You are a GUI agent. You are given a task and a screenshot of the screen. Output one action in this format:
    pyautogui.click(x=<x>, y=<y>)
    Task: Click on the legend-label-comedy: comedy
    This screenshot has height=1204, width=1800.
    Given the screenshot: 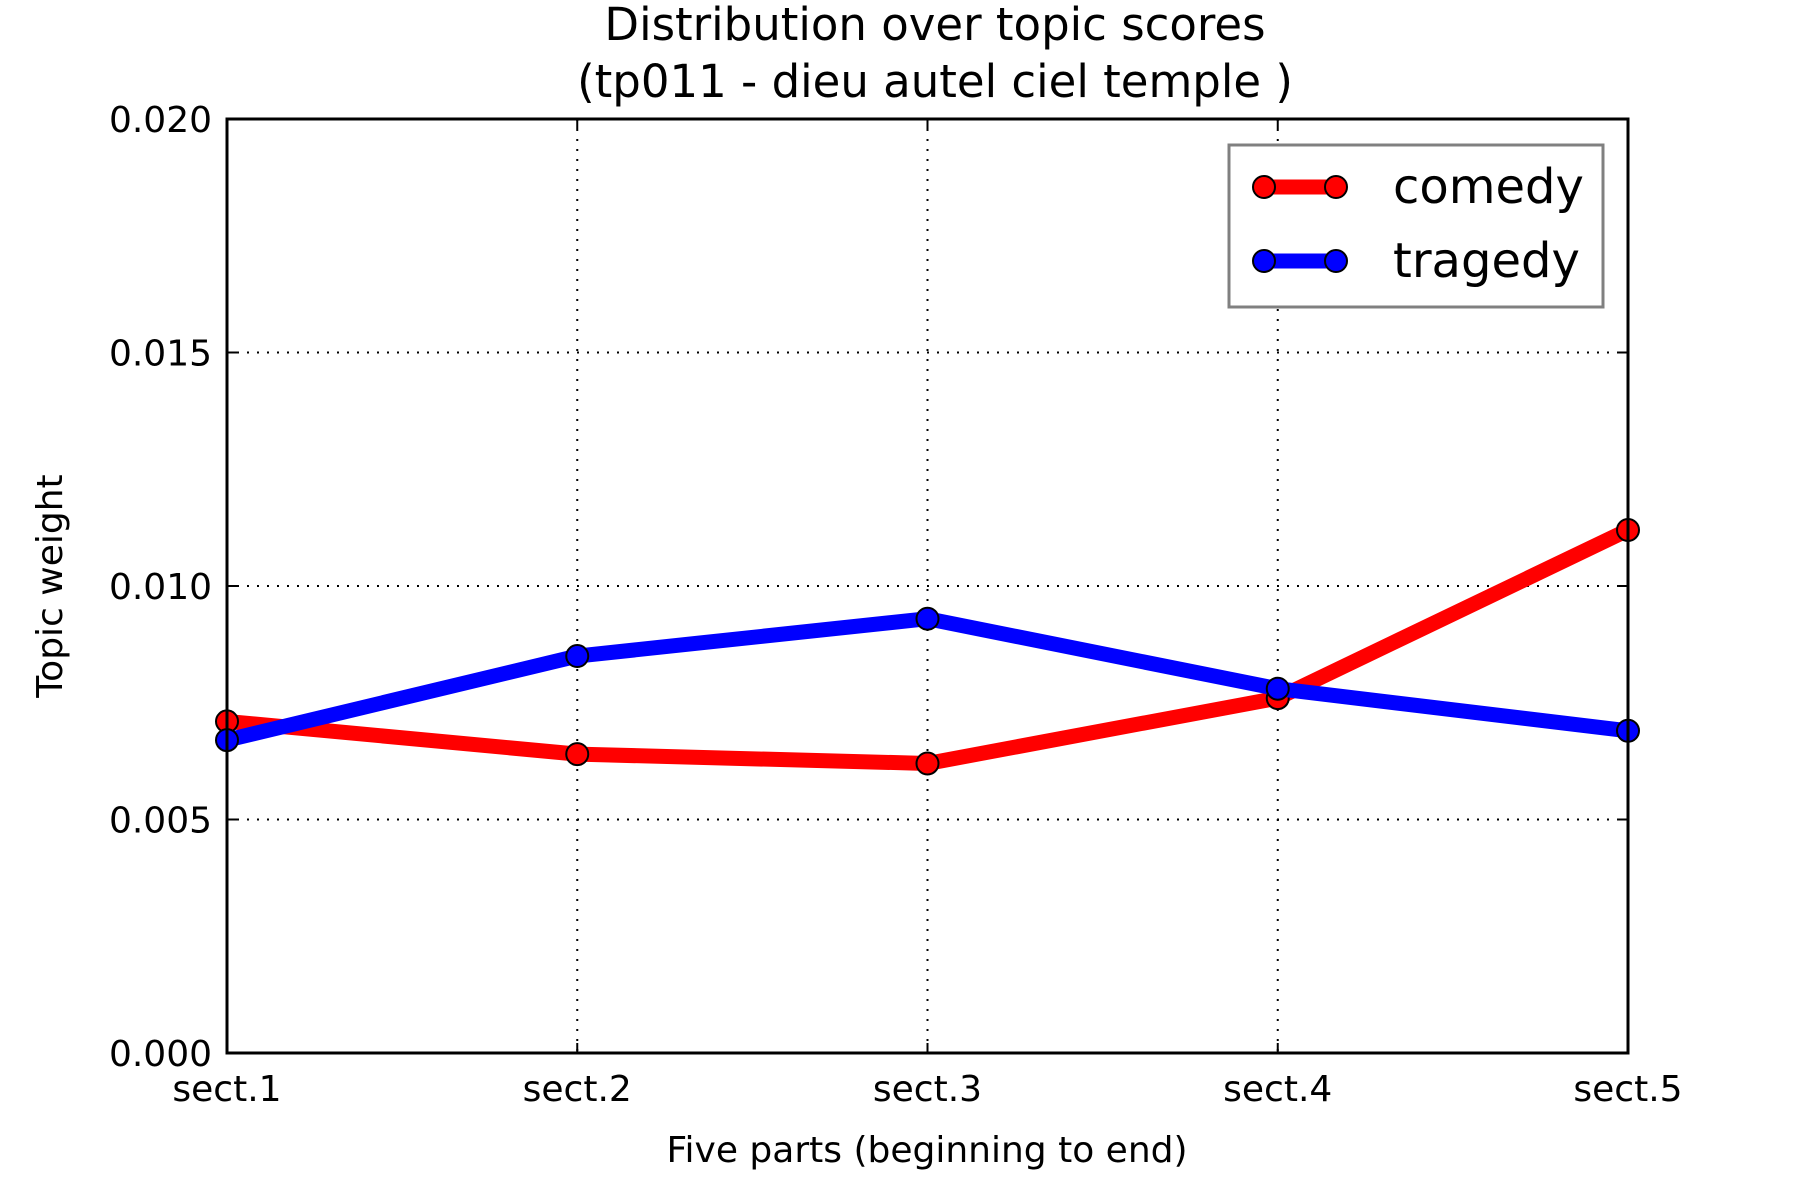 What is the action you would take?
    pyautogui.click(x=1488, y=187)
    